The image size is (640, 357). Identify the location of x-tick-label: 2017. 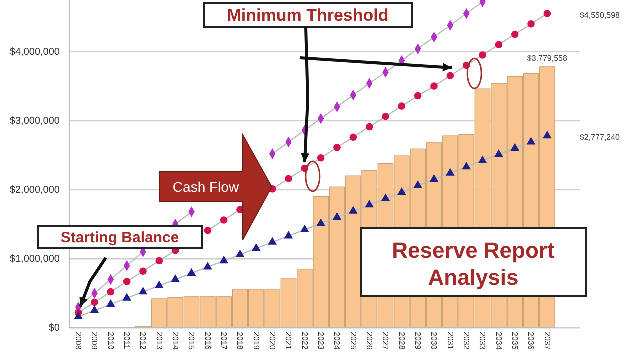
(224, 341).